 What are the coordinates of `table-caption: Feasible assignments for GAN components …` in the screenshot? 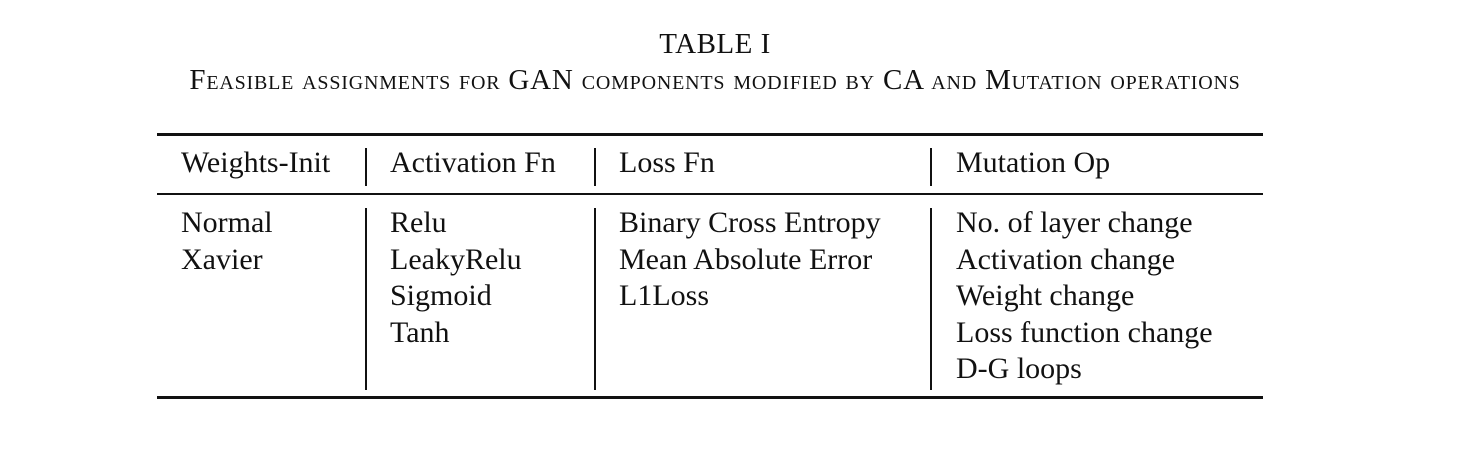 It's located at (715, 80).